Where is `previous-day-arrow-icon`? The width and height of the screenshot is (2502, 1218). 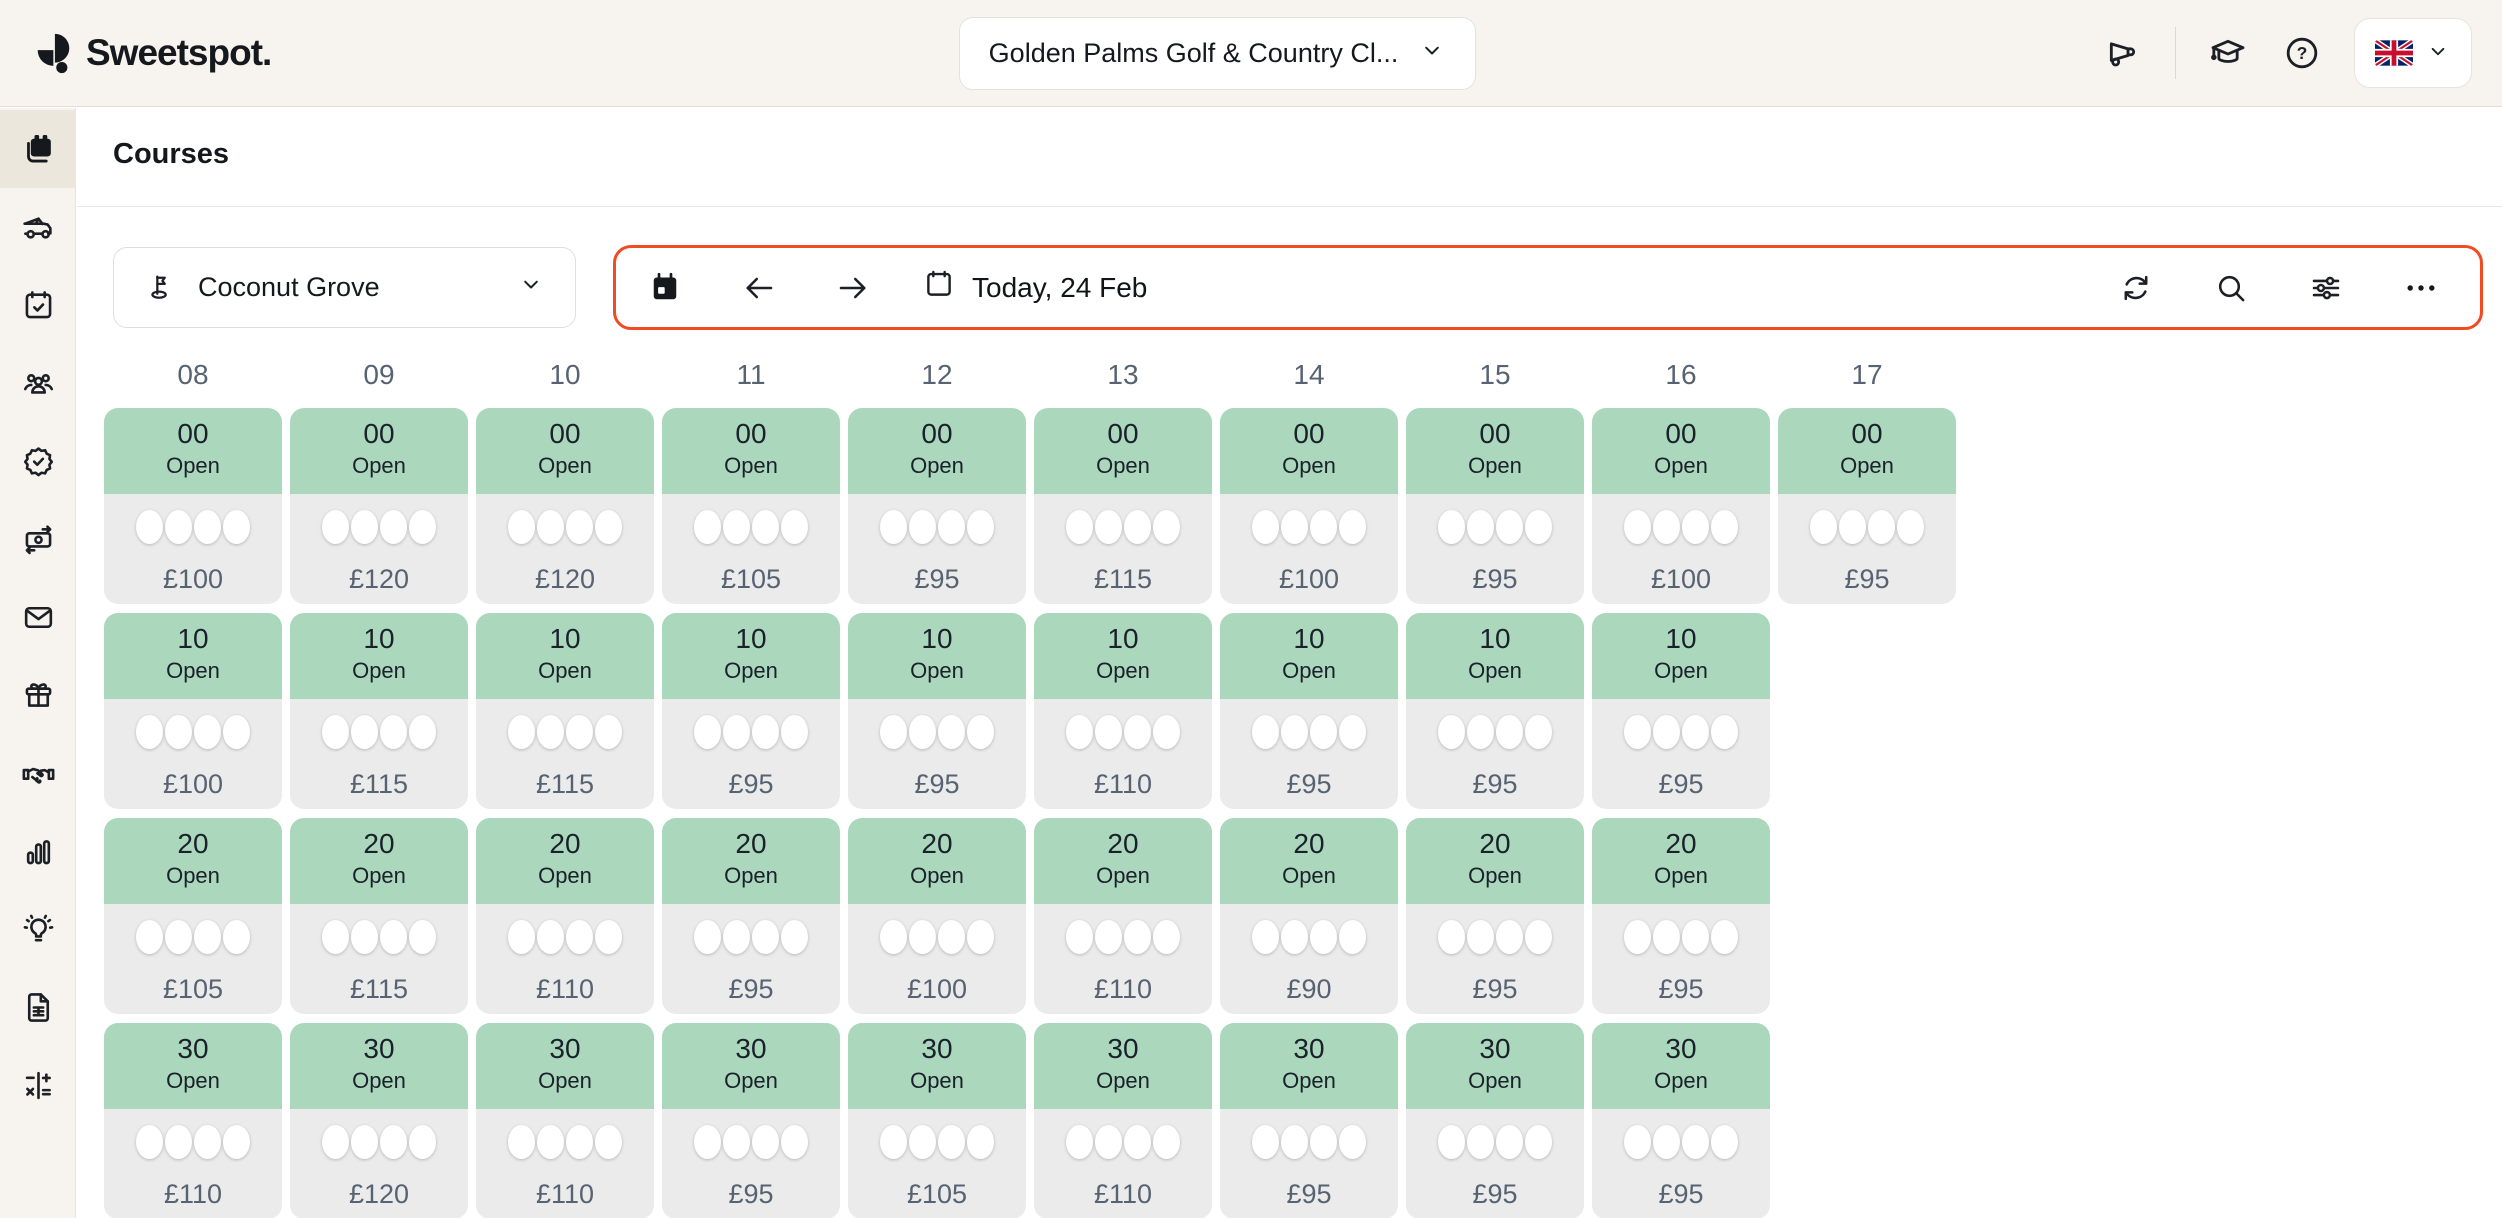 previous-day-arrow-icon is located at coordinates (759, 288).